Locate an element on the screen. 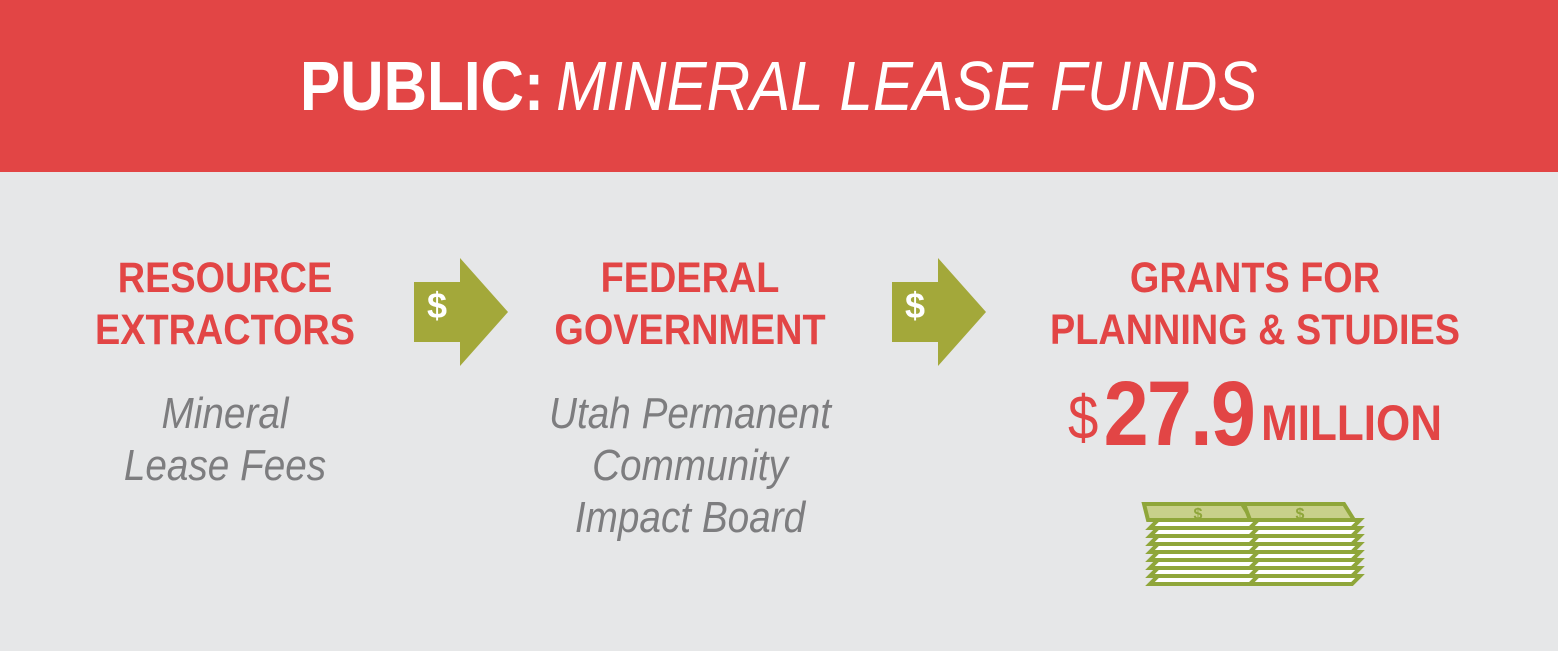 This screenshot has height=651, width=1558. step-title-line: FEDERAL is located at coordinates (690, 278).